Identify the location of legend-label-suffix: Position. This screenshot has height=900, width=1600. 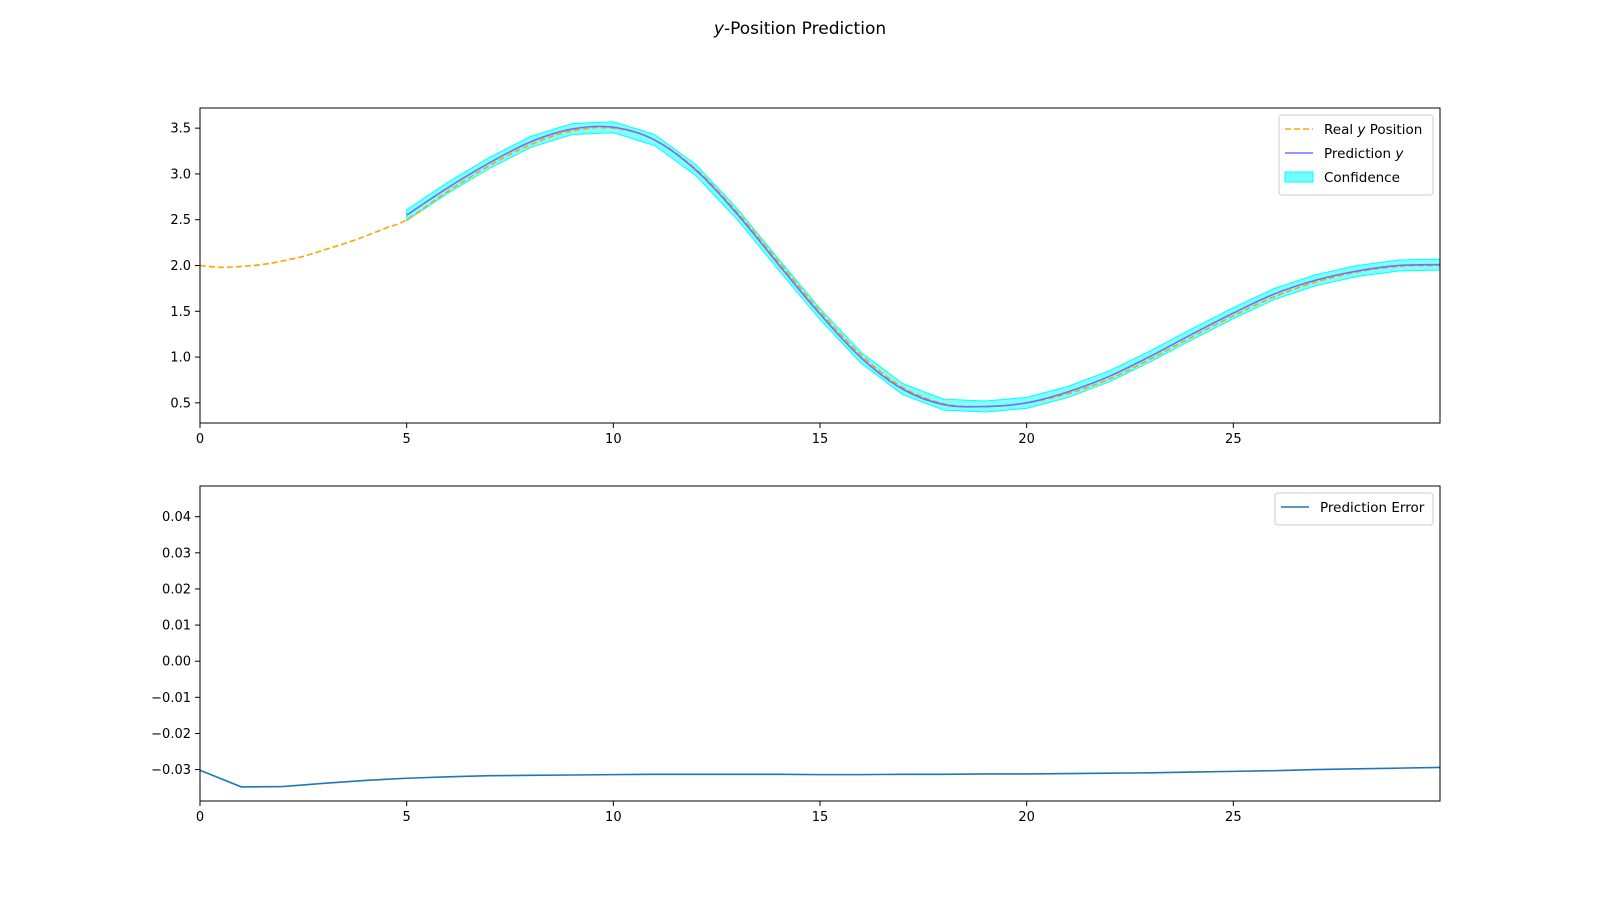
(1393, 130).